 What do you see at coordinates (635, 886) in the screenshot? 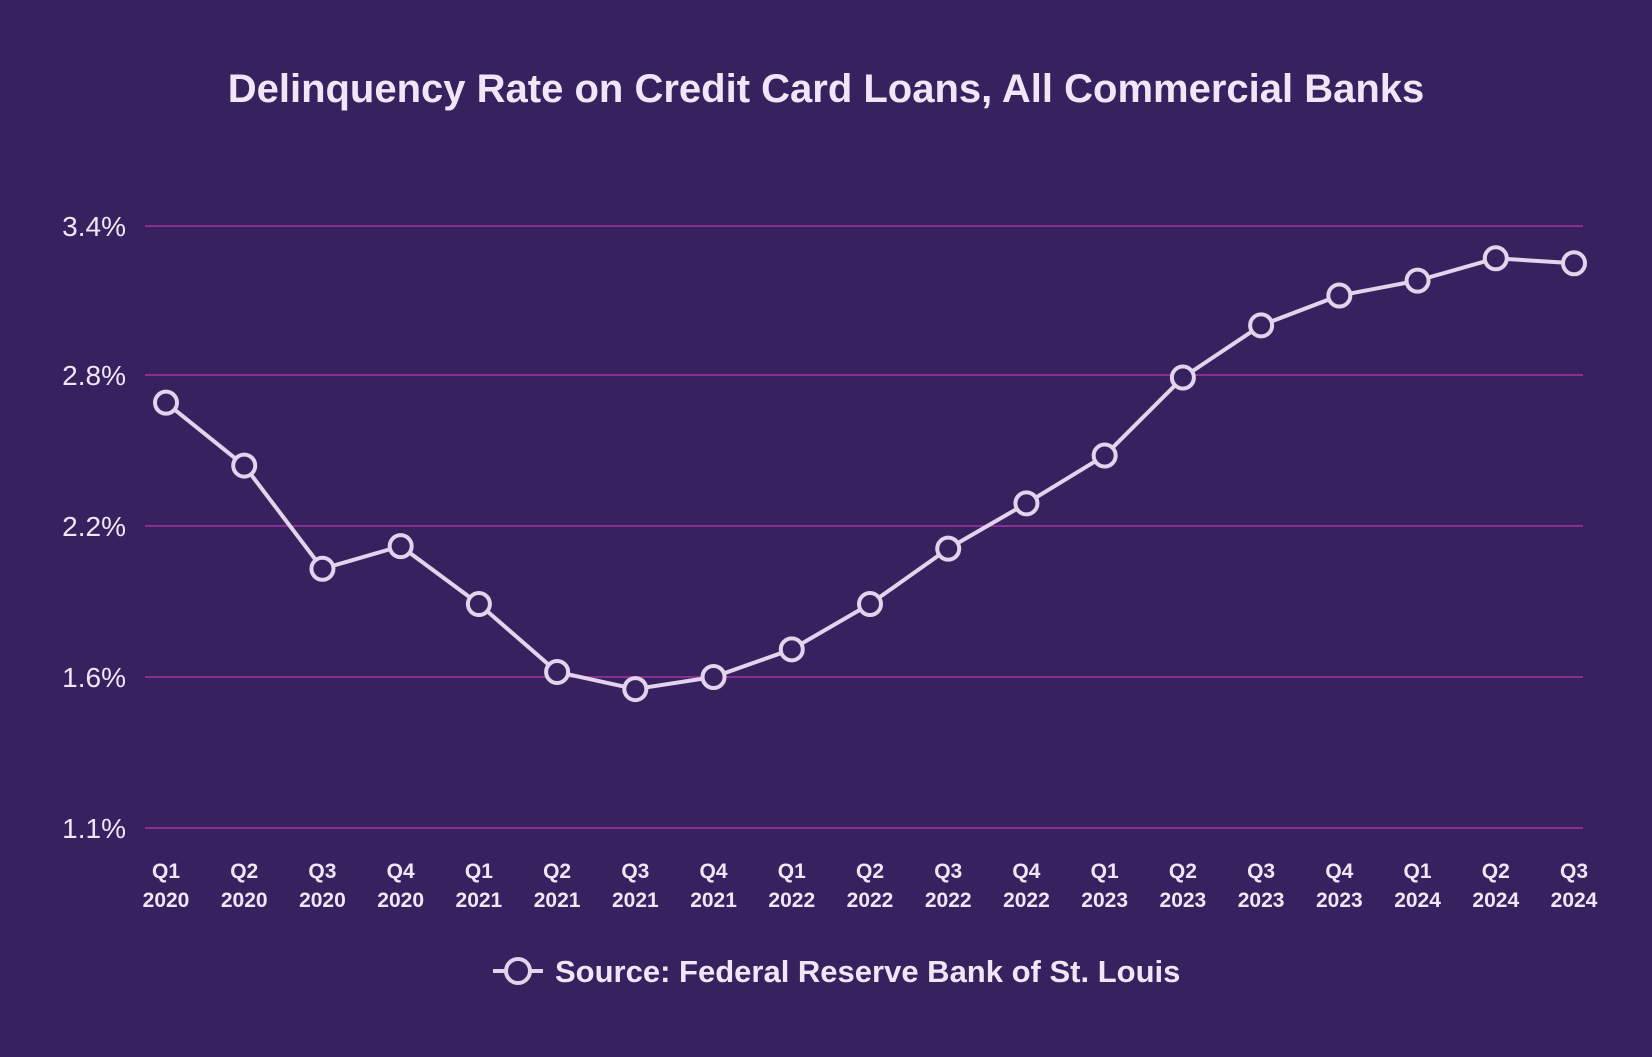
I see `x-tick-label: Q3 2021` at bounding box center [635, 886].